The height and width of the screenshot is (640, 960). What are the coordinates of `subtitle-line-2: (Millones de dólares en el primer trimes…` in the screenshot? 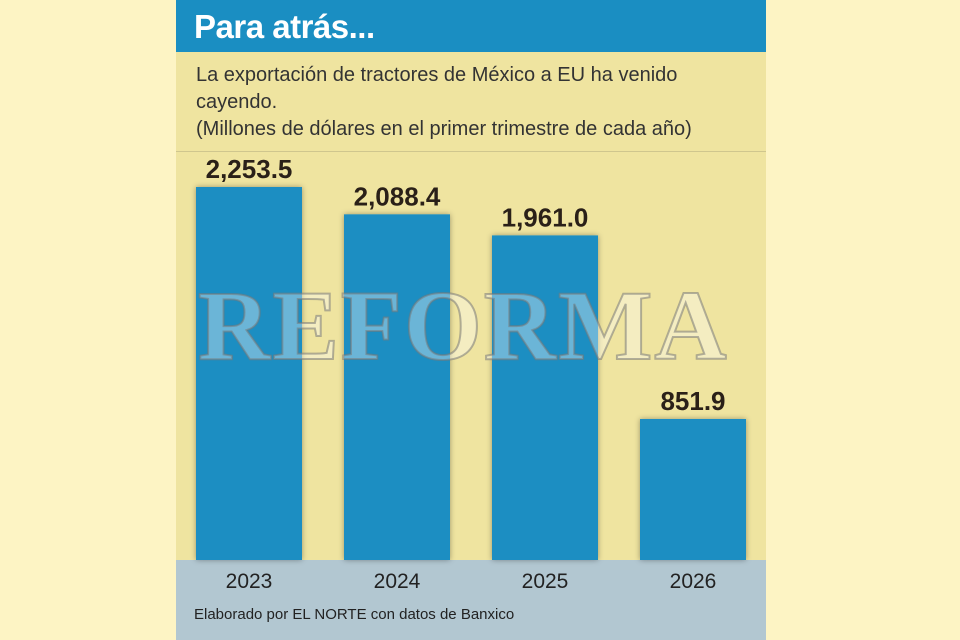 It's located at (444, 129).